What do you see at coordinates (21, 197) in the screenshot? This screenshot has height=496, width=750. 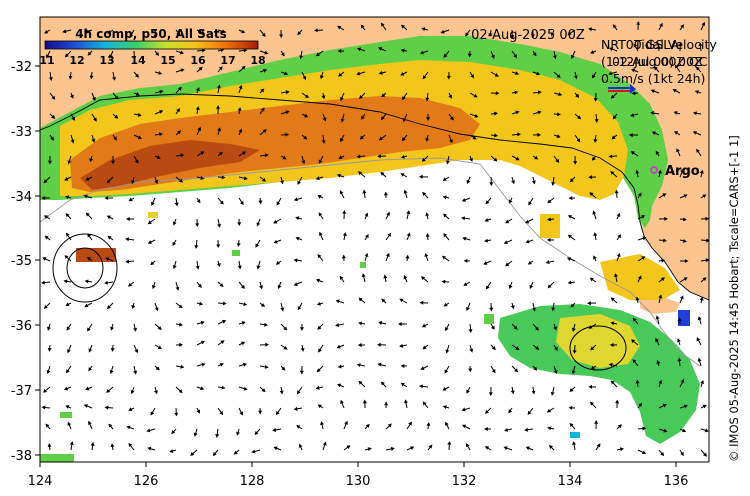 I see `y-tick-label: -34` at bounding box center [21, 197].